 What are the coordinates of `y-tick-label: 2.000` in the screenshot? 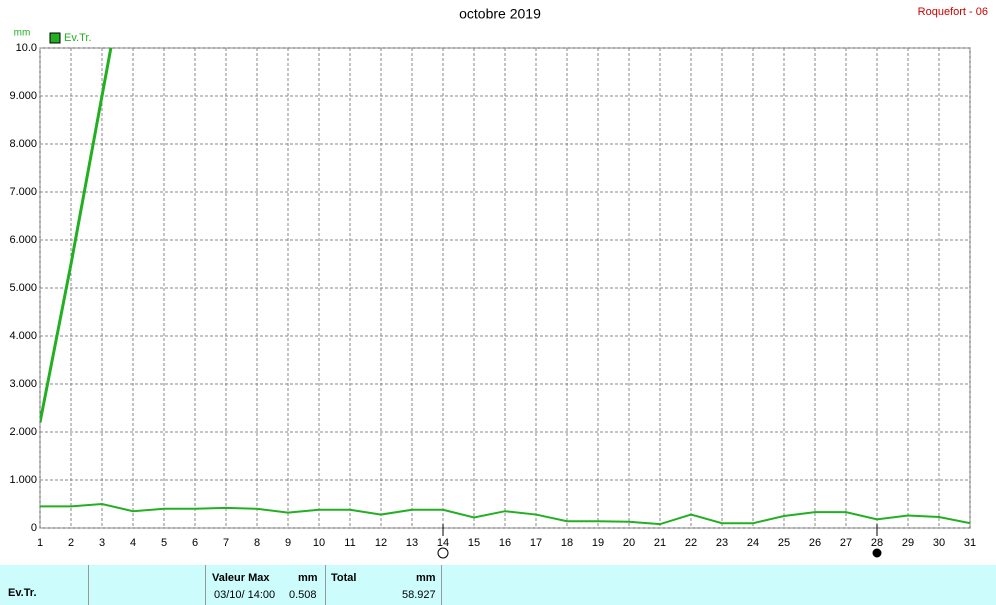 It's located at (23, 432).